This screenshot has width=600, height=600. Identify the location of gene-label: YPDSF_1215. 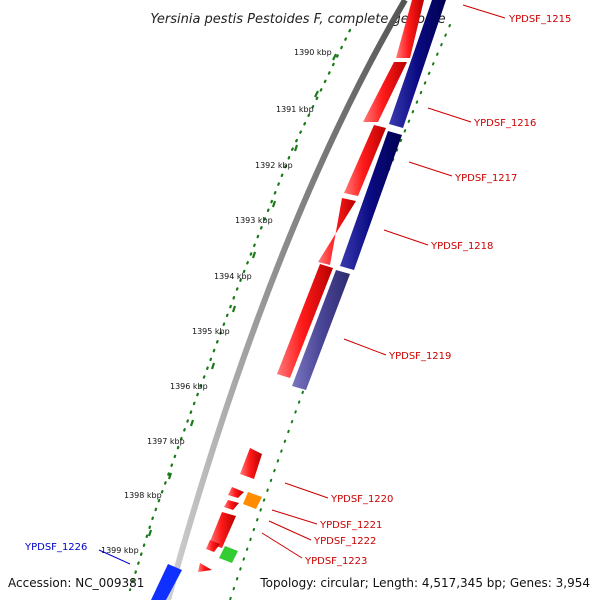
(539, 19).